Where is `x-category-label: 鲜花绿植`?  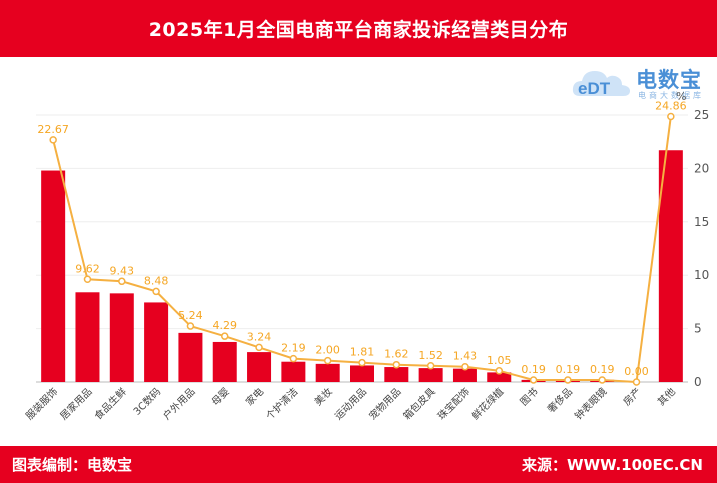 x-category-label: 鲜花绿植 is located at coordinates (487, 403).